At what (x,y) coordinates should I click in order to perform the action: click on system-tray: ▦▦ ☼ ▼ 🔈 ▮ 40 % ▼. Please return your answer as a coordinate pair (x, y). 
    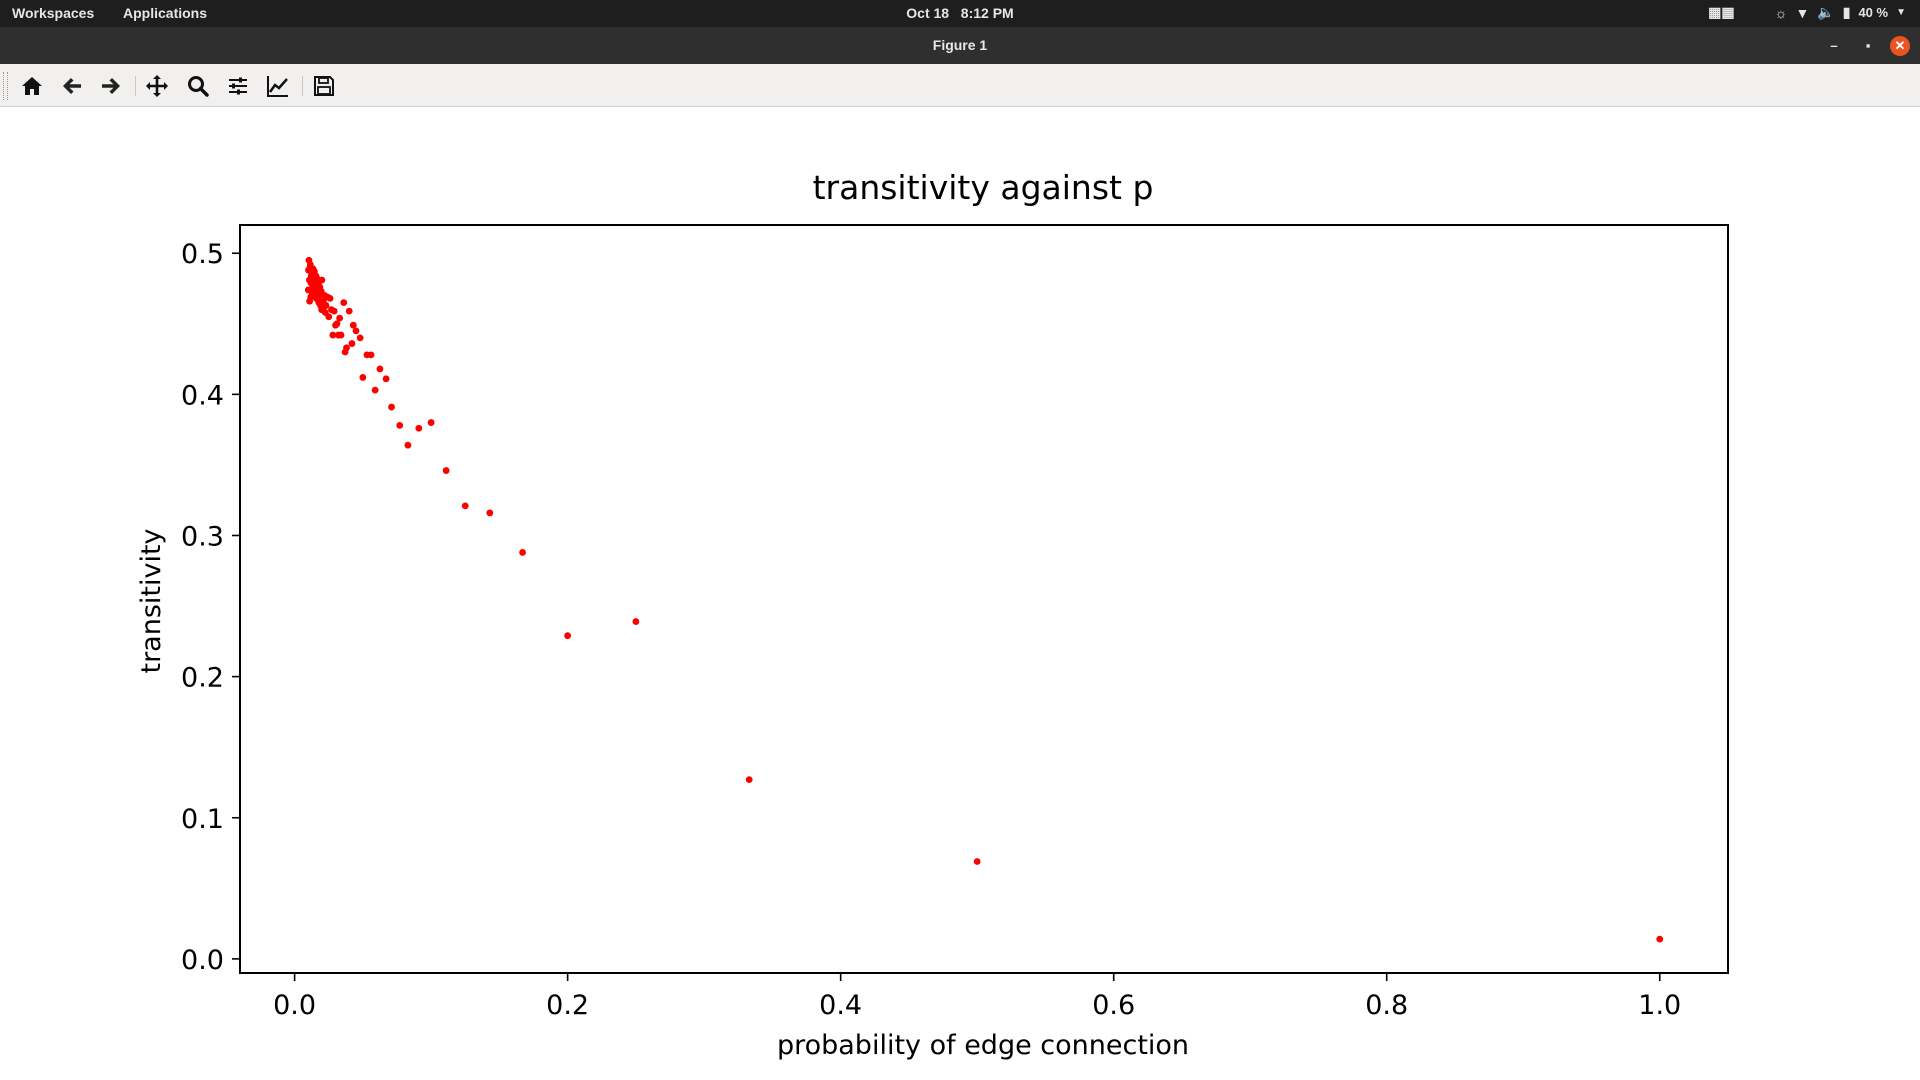
    Looking at the image, I should click on (1807, 12).